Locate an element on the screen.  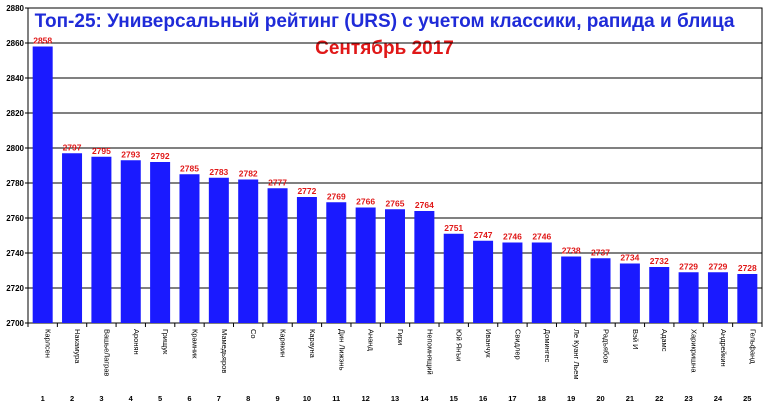
category-label: Карякин is located at coordinates (283, 343).